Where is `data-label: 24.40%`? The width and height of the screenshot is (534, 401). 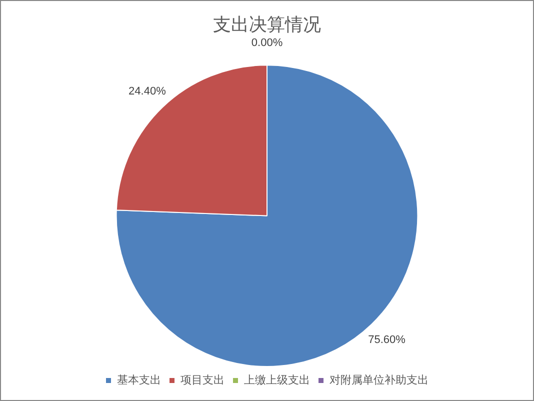 data-label: 24.40% is located at coordinates (147, 91).